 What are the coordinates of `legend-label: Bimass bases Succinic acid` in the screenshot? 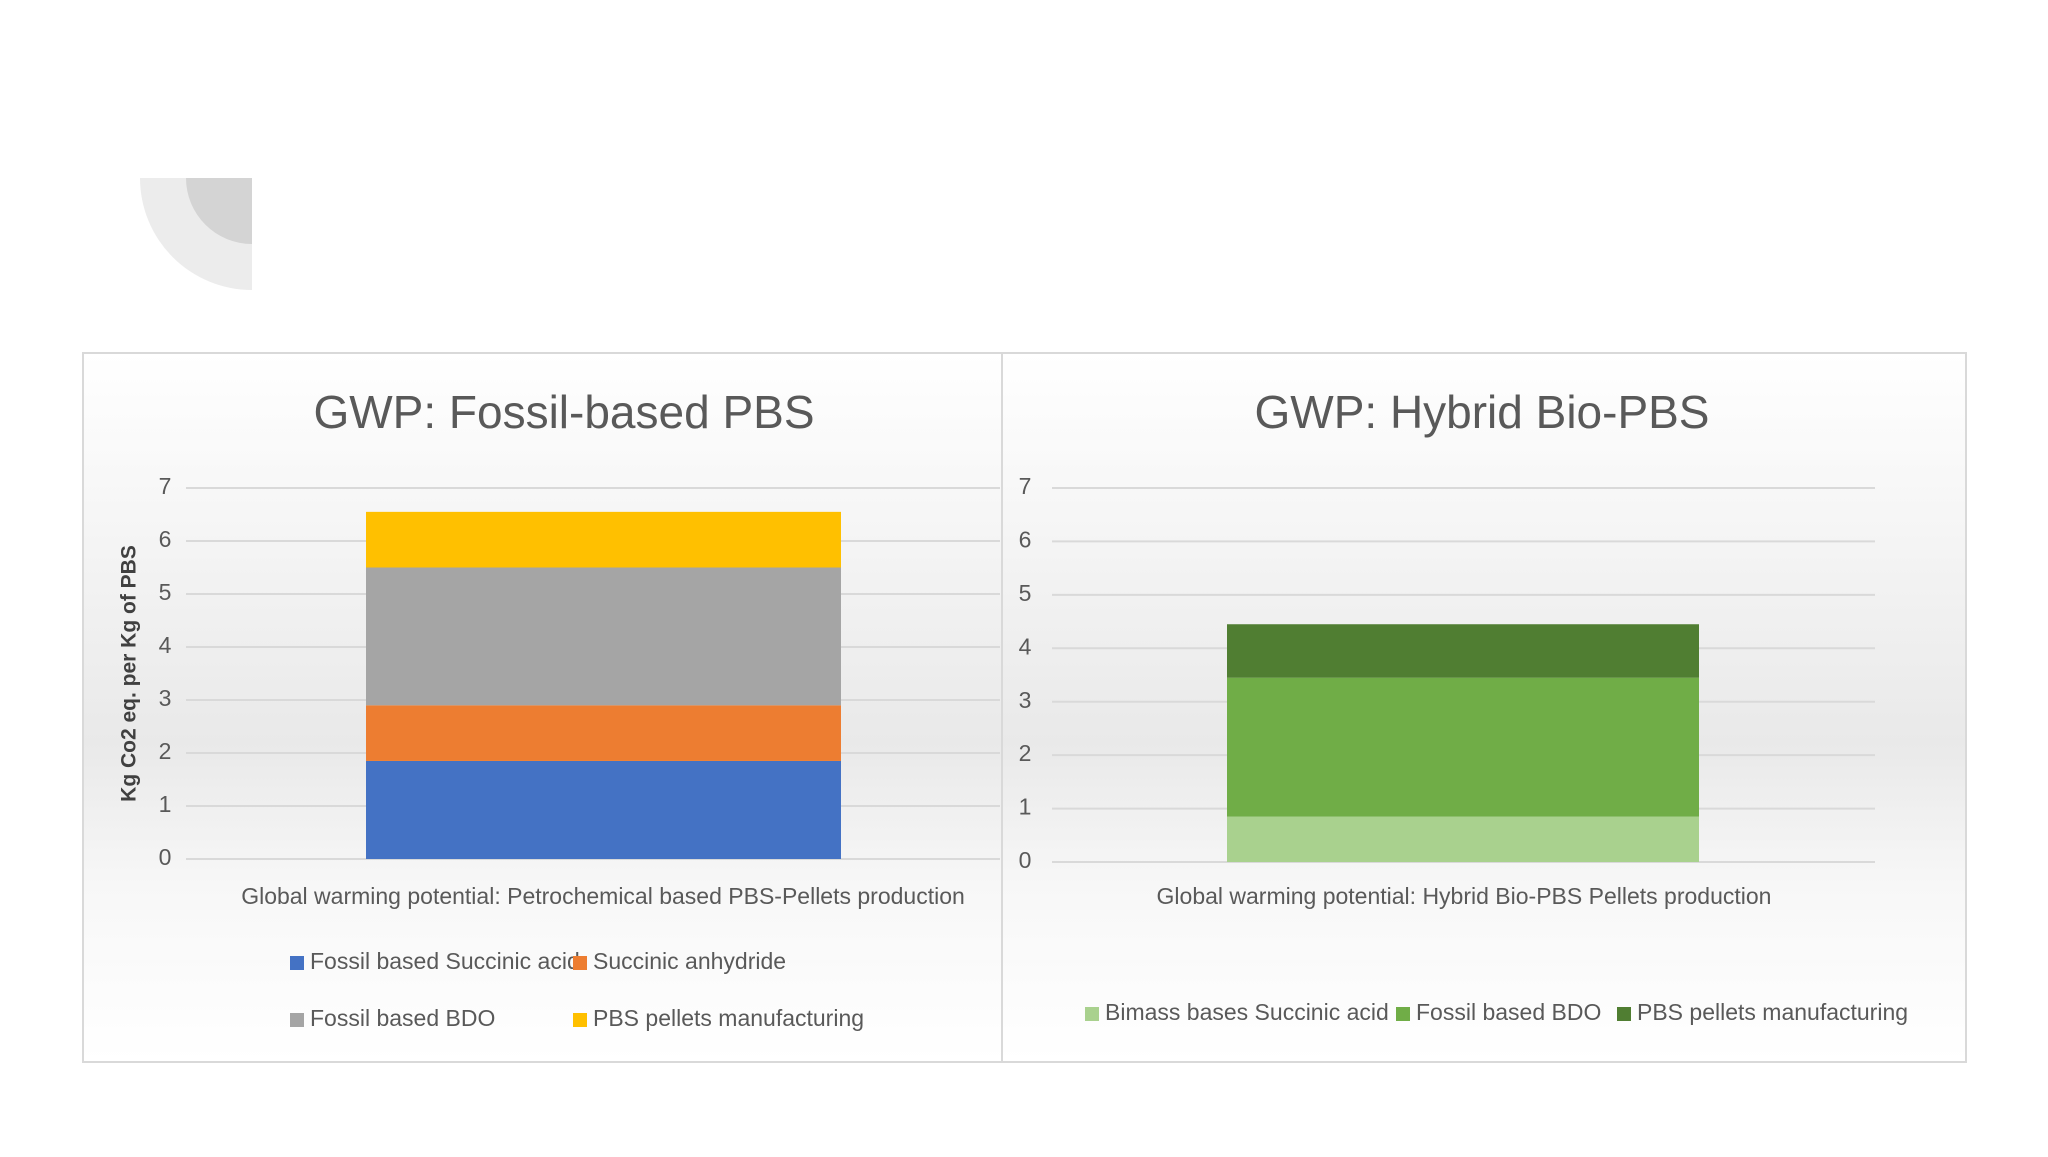 It's located at (1247, 1012).